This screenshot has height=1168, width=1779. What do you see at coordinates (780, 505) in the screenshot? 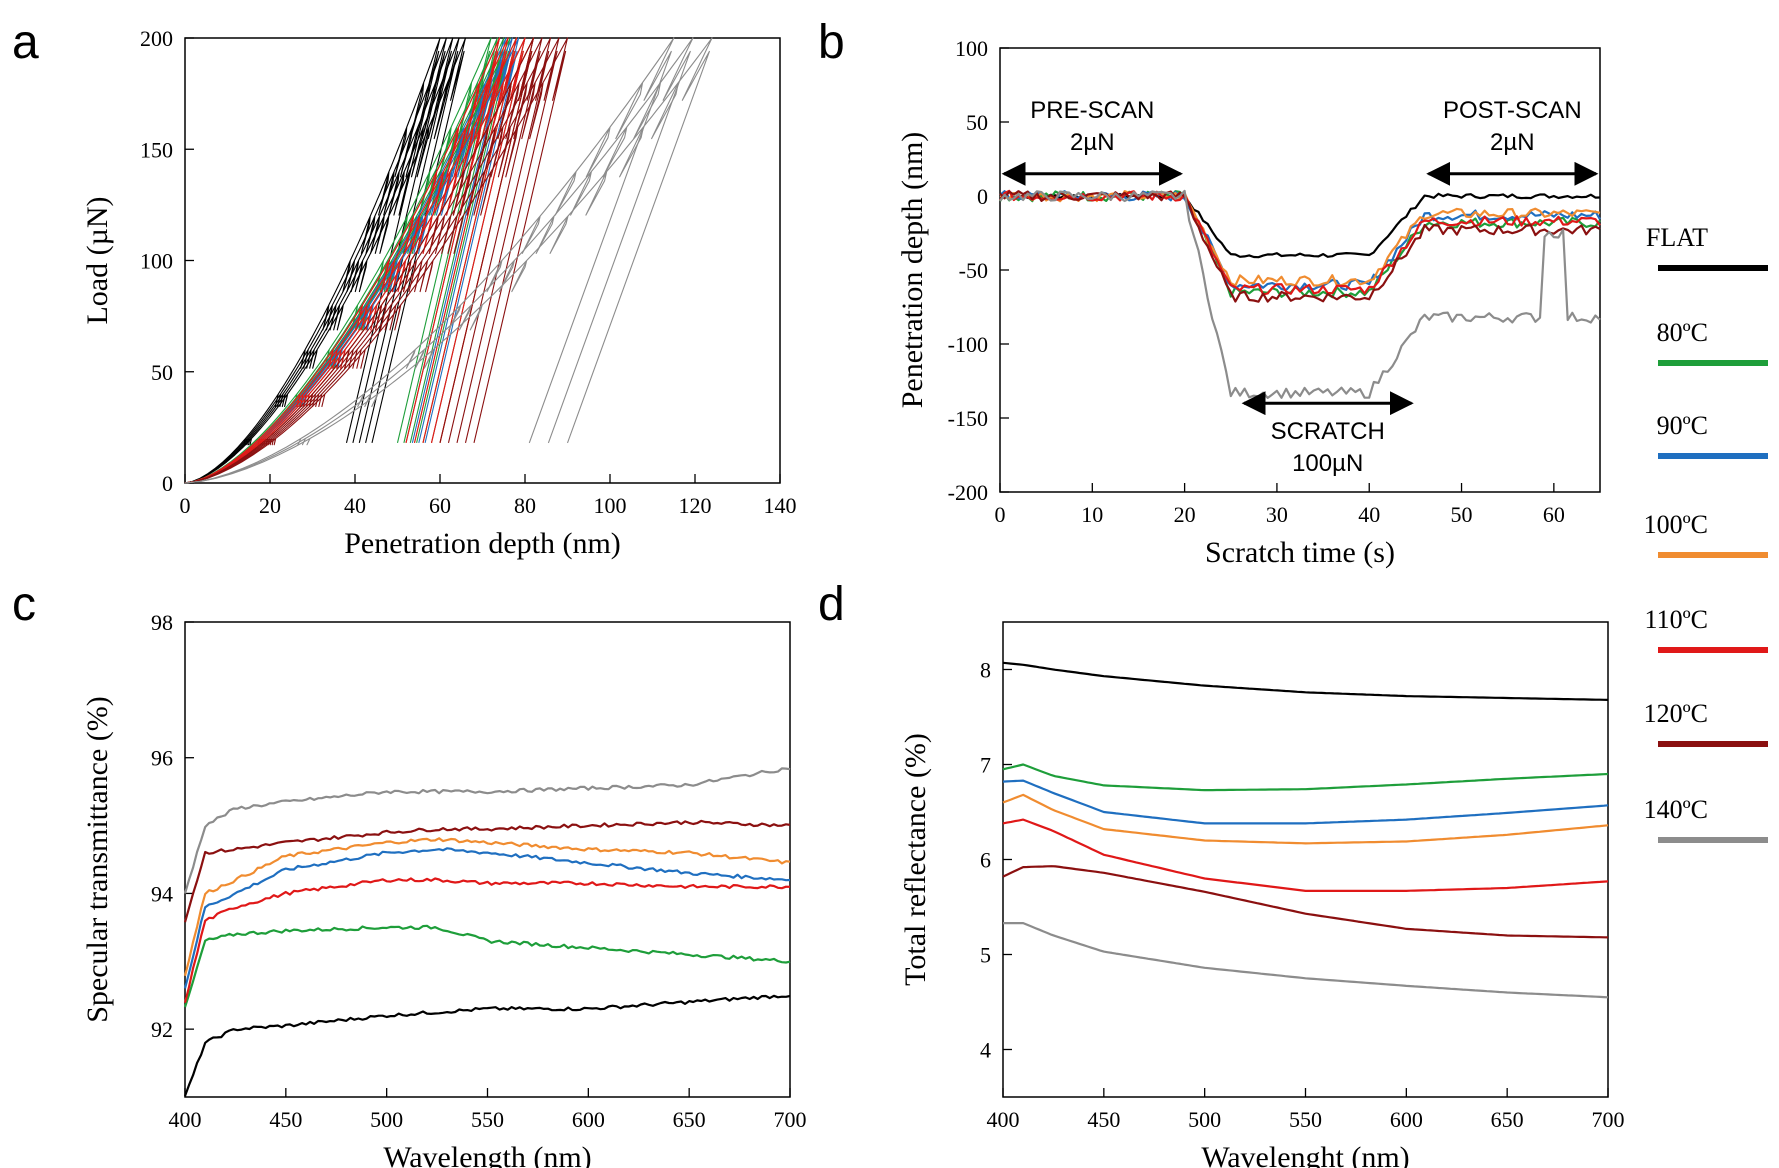
I see `x-tick-label: 140` at bounding box center [780, 505].